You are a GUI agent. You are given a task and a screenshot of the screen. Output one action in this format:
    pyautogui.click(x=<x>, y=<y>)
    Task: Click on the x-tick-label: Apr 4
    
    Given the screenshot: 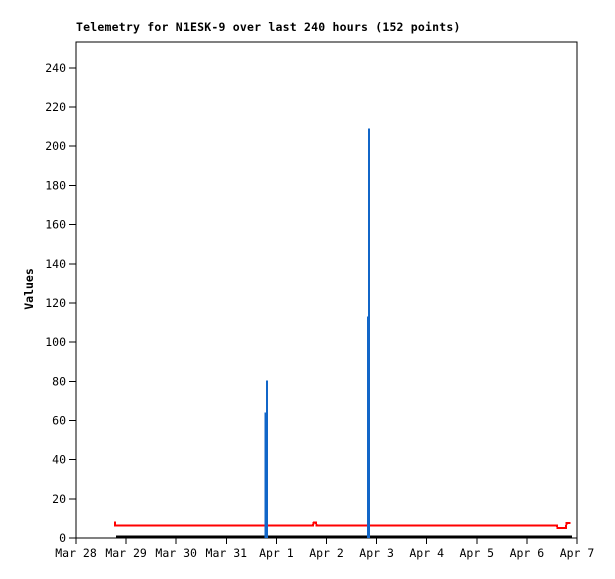 What is the action you would take?
    pyautogui.click(x=426, y=553)
    